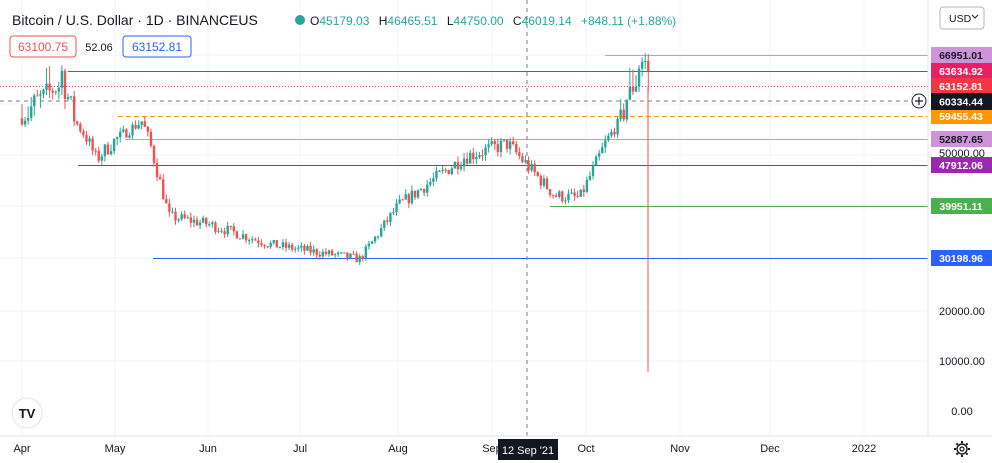  I want to click on tradingview-logo: TV, so click(27, 413).